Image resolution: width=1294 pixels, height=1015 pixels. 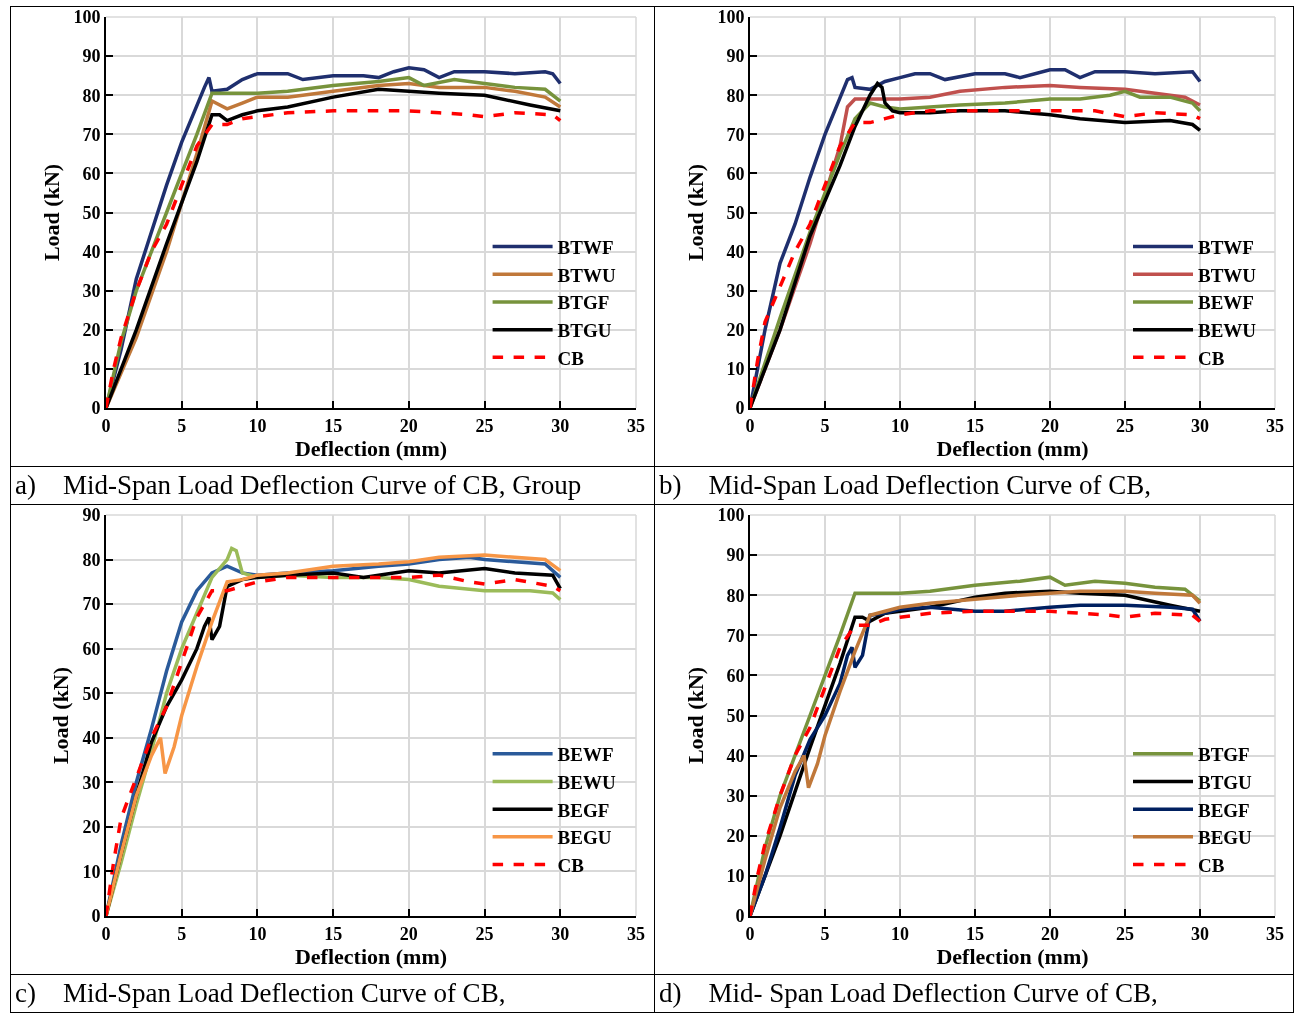 What do you see at coordinates (908, 993) in the screenshot?
I see `text: d) Mid- Span Load Deflection Curve of CB,` at bounding box center [908, 993].